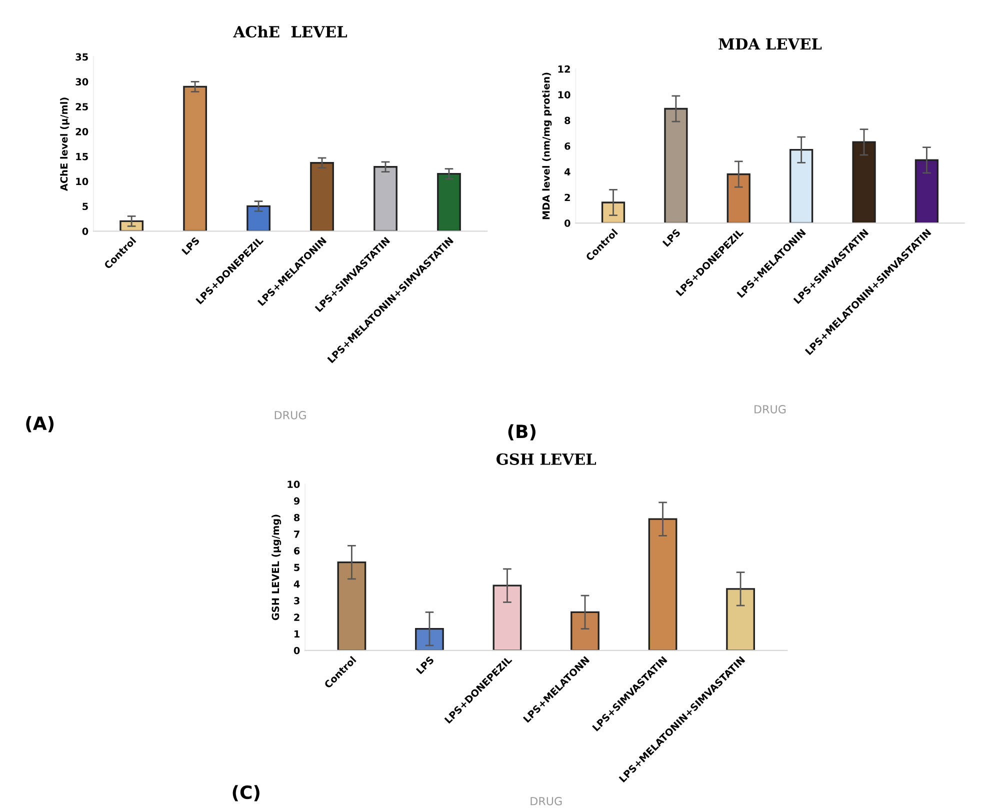  I want to click on y-tick-label: 15, so click(82, 156).